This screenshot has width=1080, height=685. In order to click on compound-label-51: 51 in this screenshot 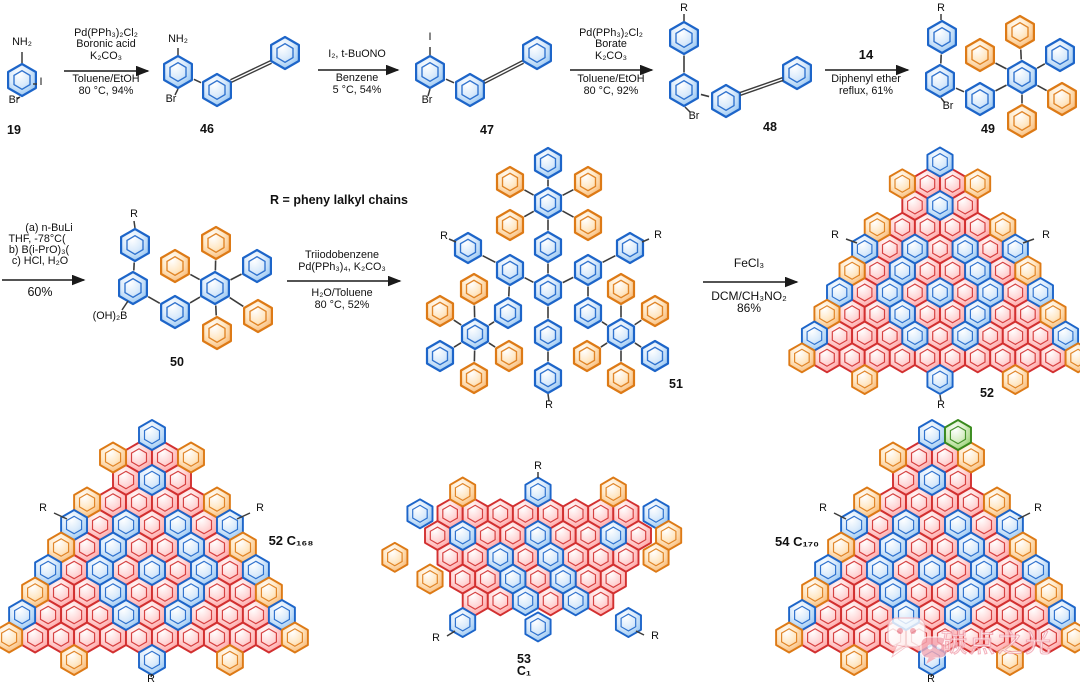, I will do `click(676, 384)`.